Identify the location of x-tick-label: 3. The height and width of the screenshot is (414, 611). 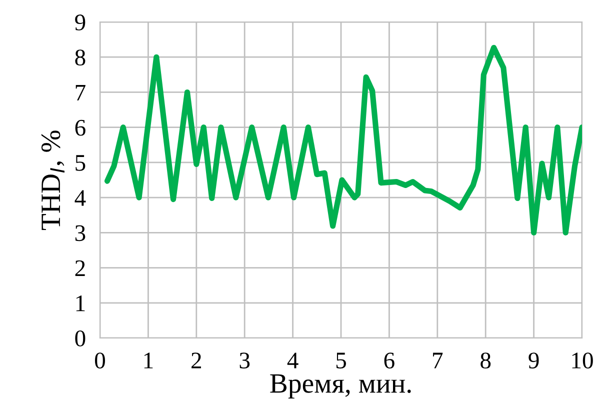
(245, 360).